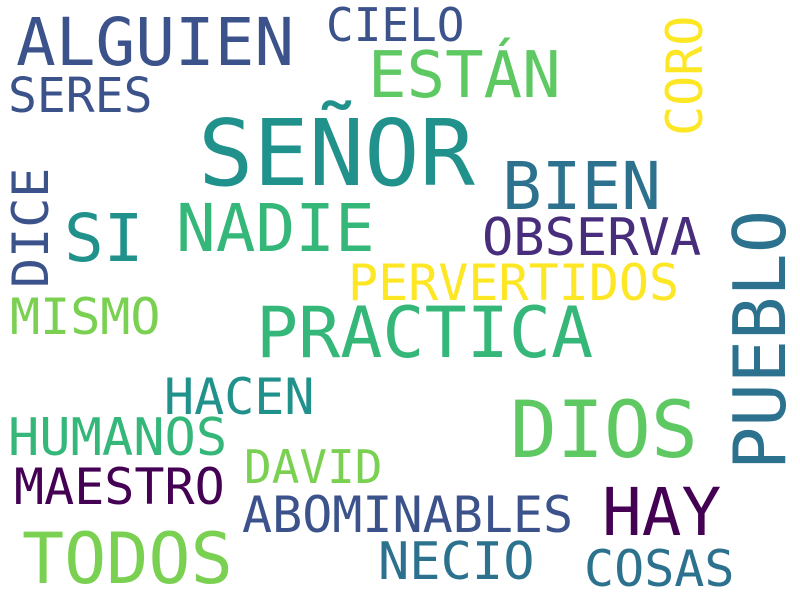  What do you see at coordinates (118, 438) in the screenshot?
I see `word-humanos: HUMANOS` at bounding box center [118, 438].